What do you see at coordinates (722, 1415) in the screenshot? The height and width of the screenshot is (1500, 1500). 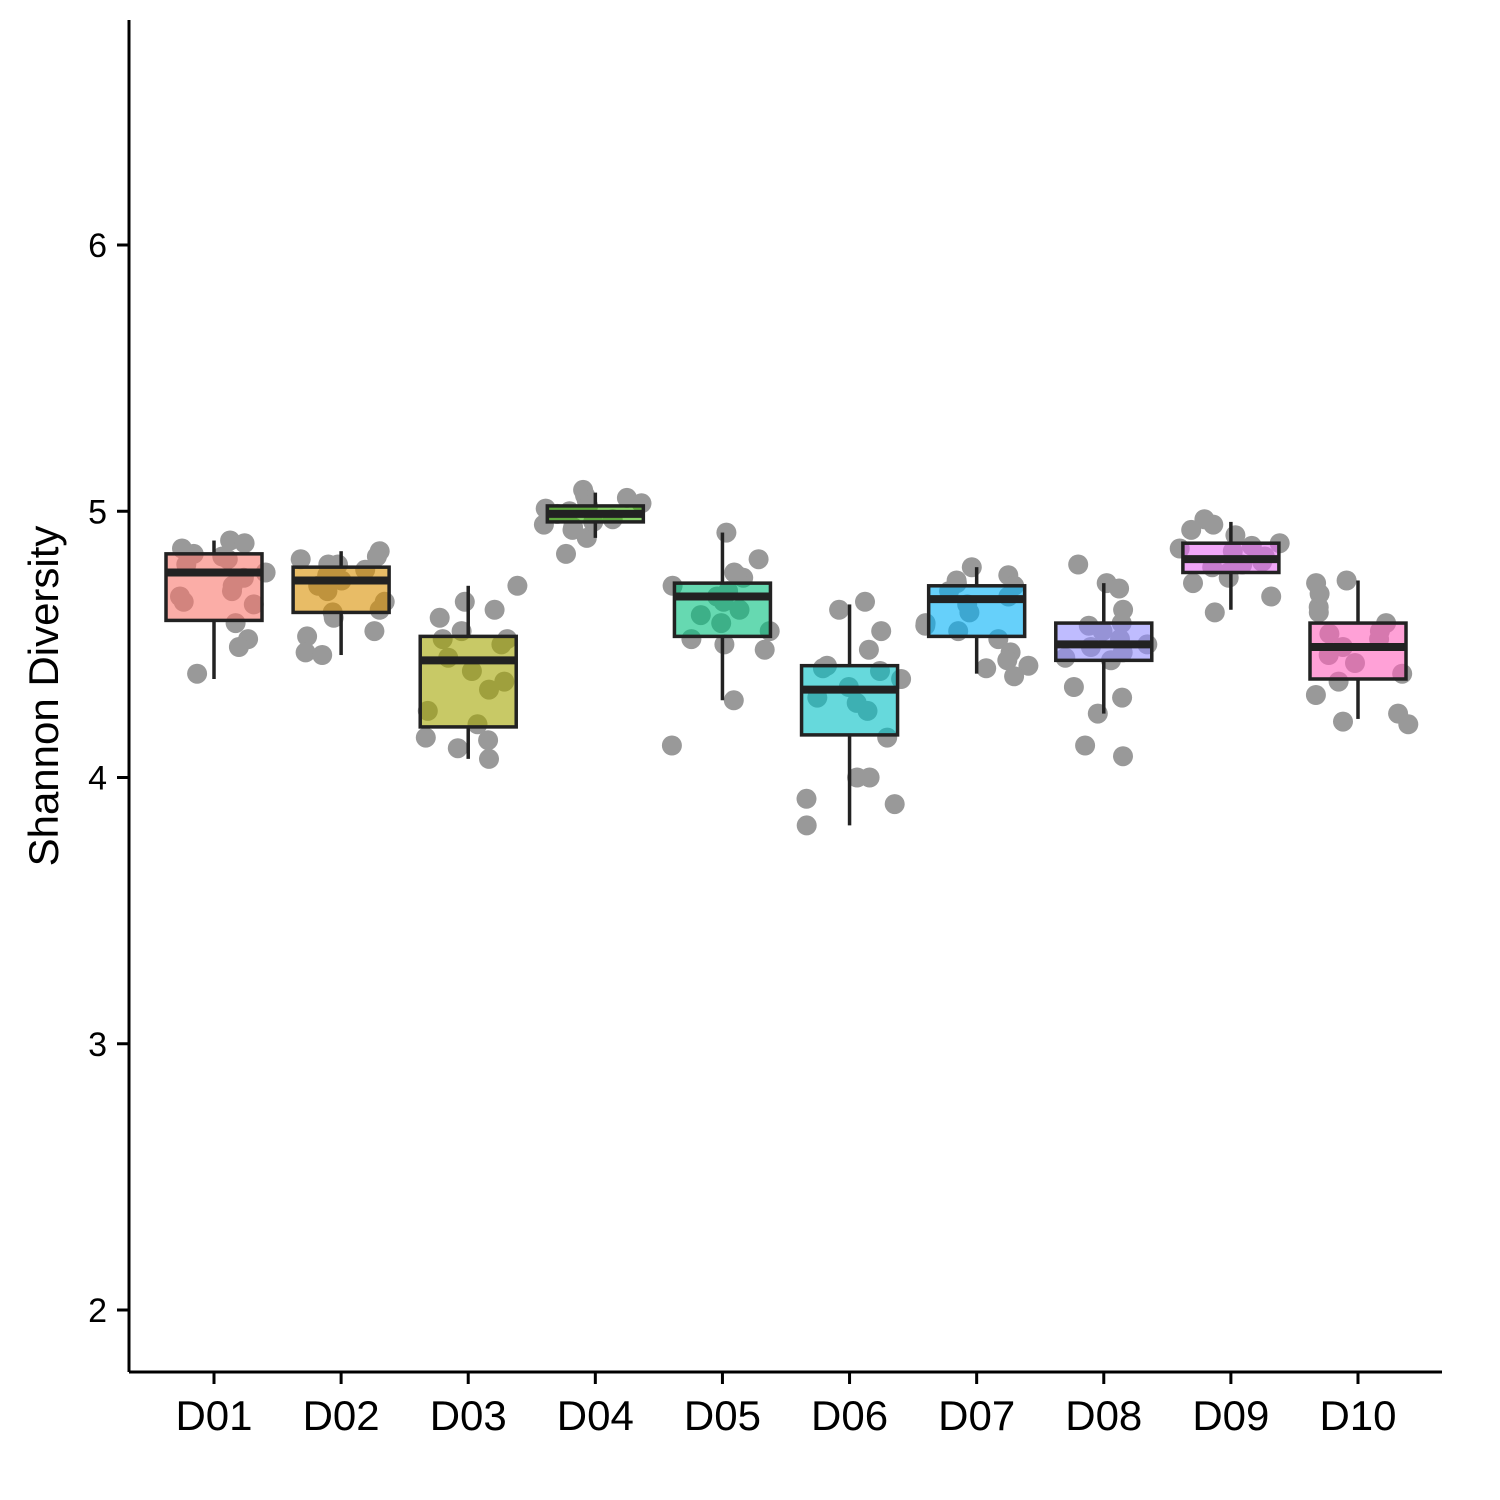 I see `x-tick-label-d05: D05` at bounding box center [722, 1415].